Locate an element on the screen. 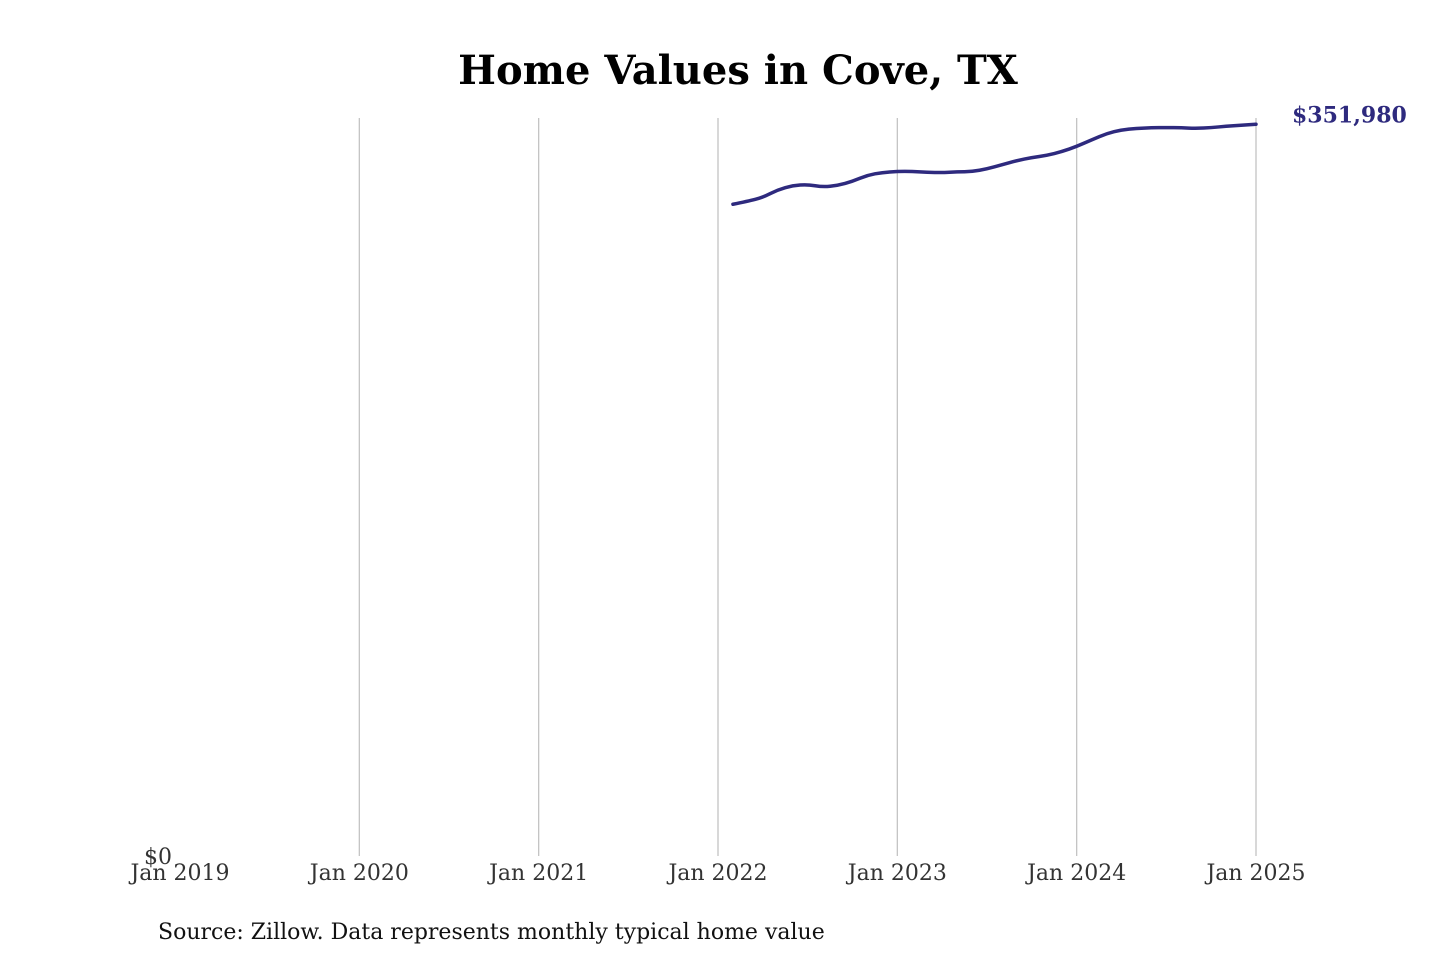  x-tick-label: Jan 2022 is located at coordinates (716, 873).